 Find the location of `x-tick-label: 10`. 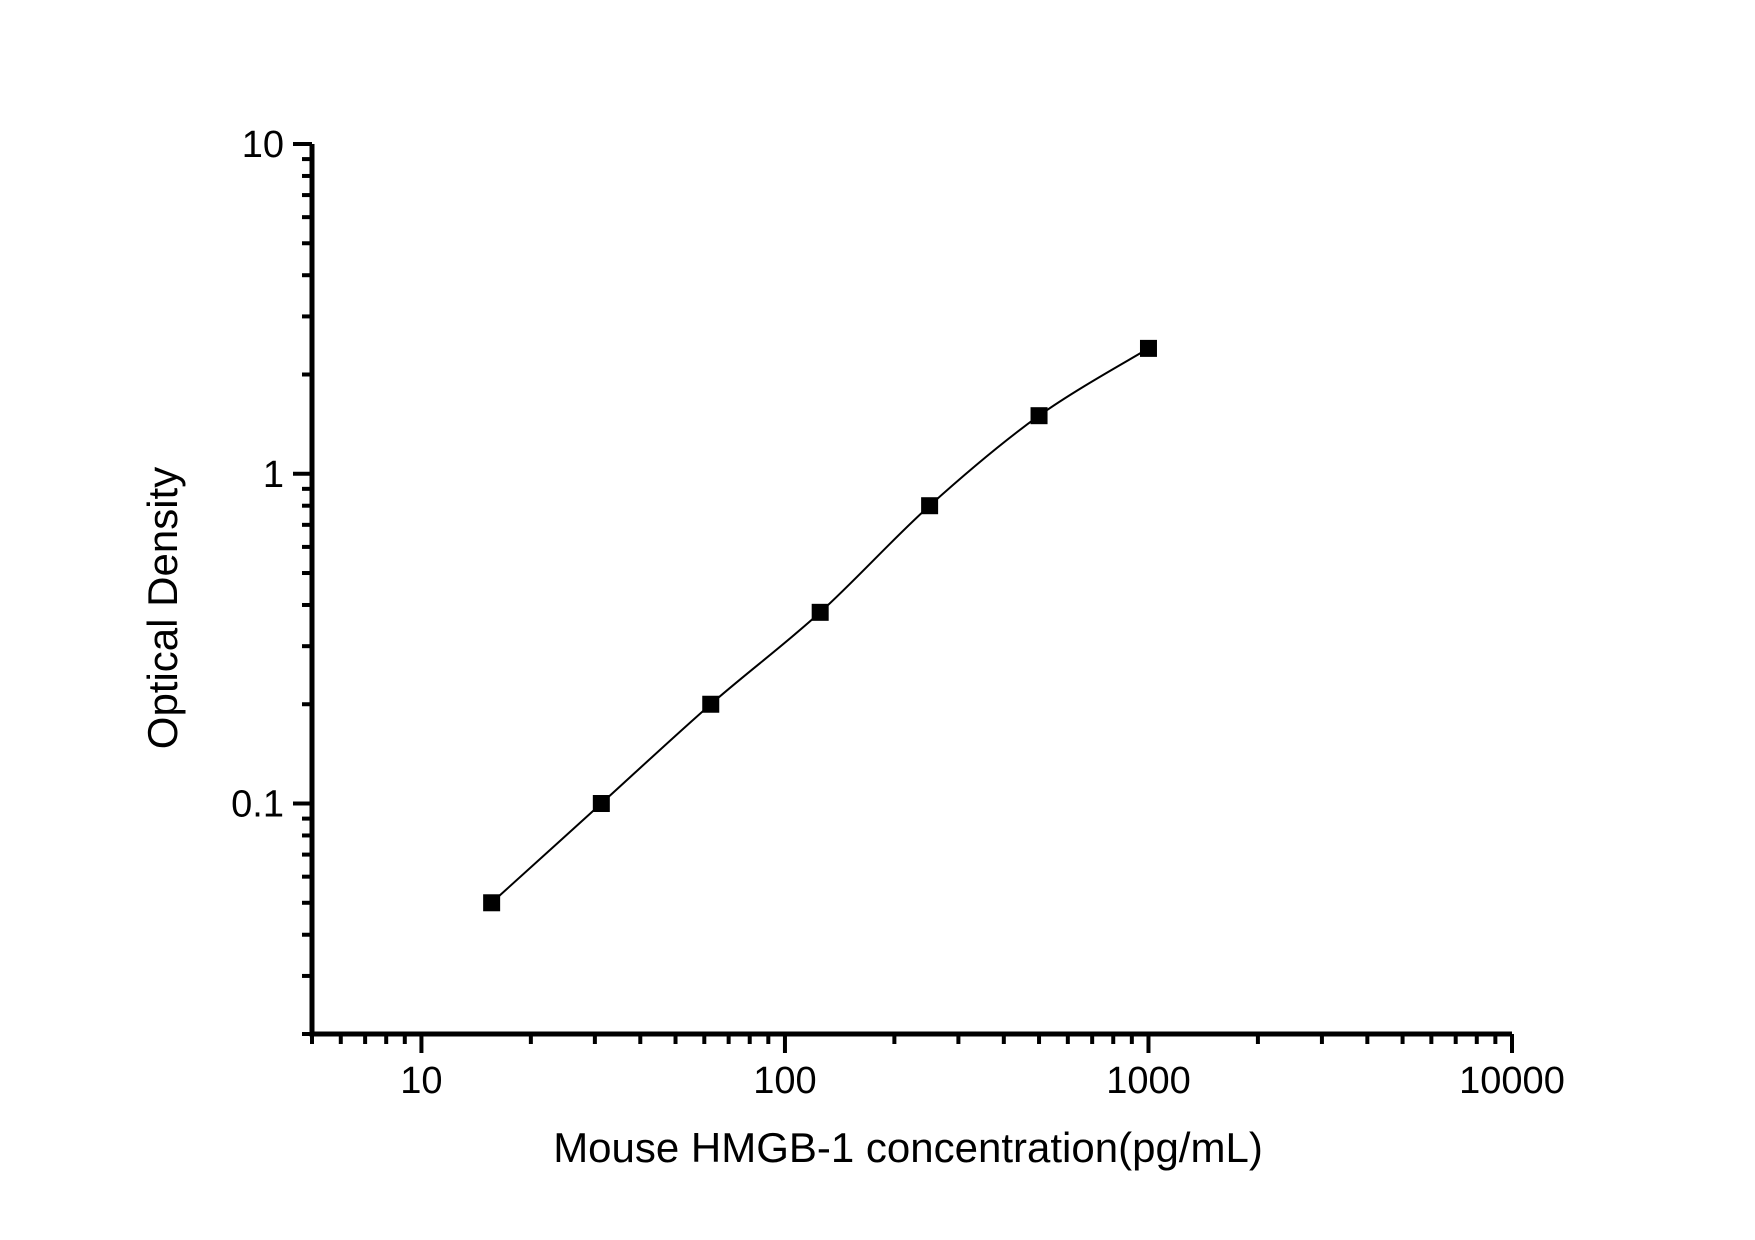

x-tick-label: 10 is located at coordinates (421, 1081).